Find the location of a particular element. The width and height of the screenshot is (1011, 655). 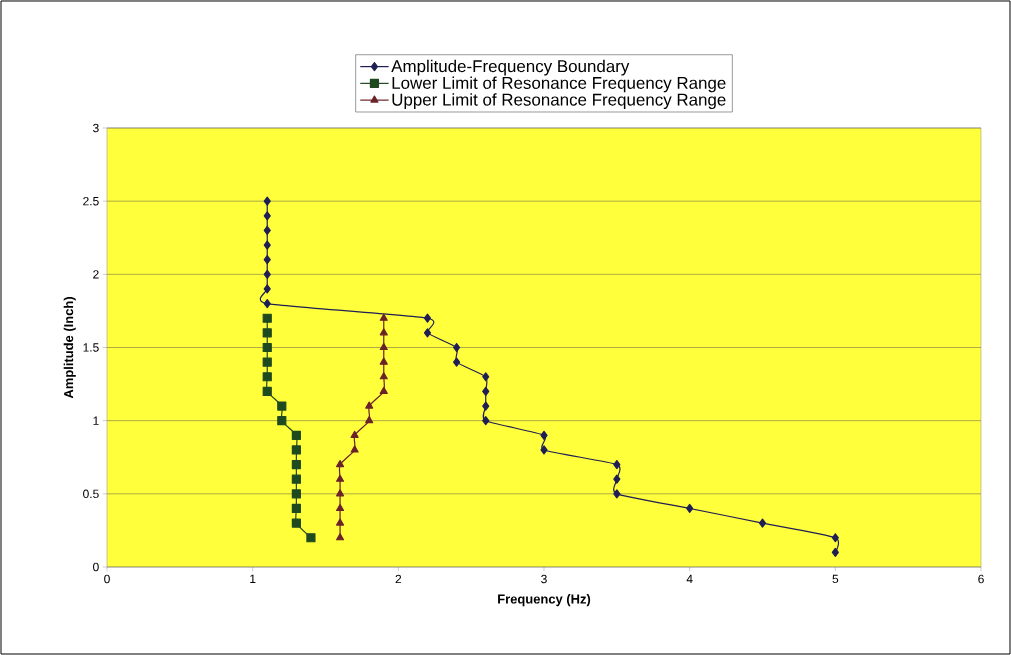

x-tick-label: 5 is located at coordinates (835, 579).